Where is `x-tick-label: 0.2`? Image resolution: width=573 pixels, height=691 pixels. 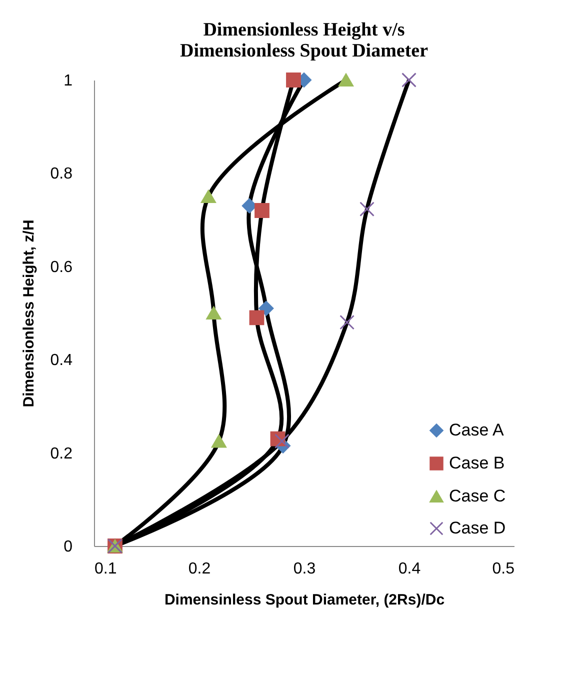
x-tick-label: 0.2 is located at coordinates (199, 569).